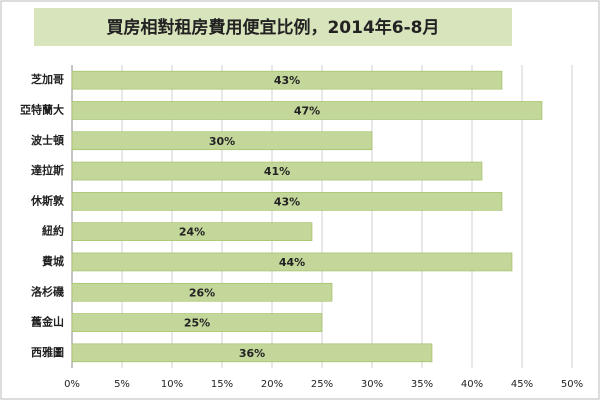 Image resolution: width=600 pixels, height=400 pixels. What do you see at coordinates (372, 384) in the screenshot?
I see `x-tick-label: 30%` at bounding box center [372, 384].